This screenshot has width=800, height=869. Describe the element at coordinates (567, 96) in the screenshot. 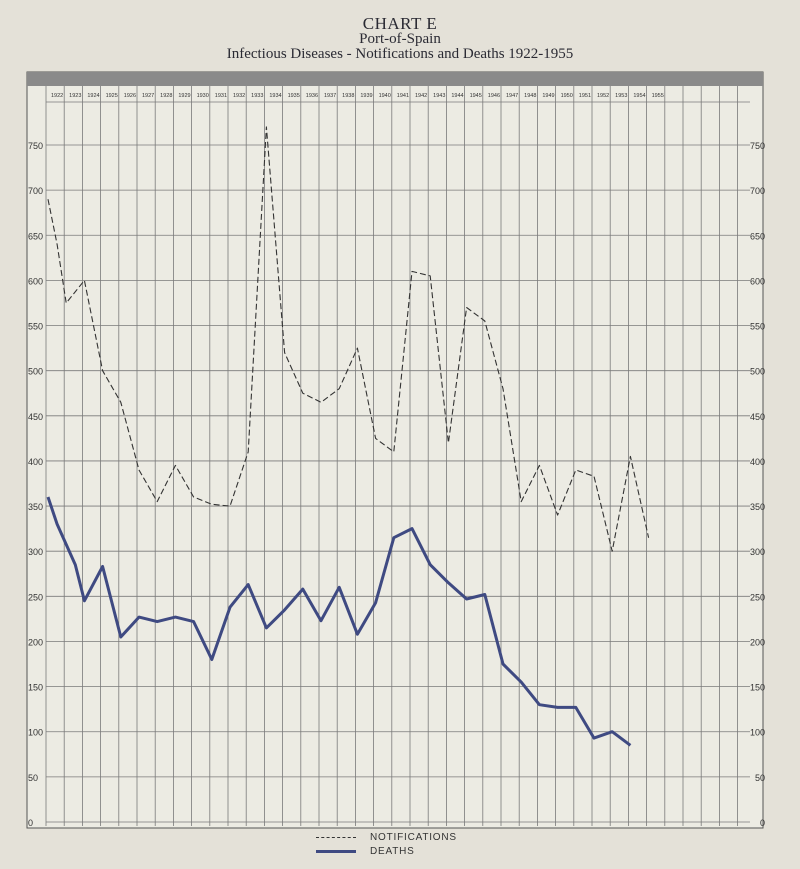

I see `year-label: 1950` at that location.